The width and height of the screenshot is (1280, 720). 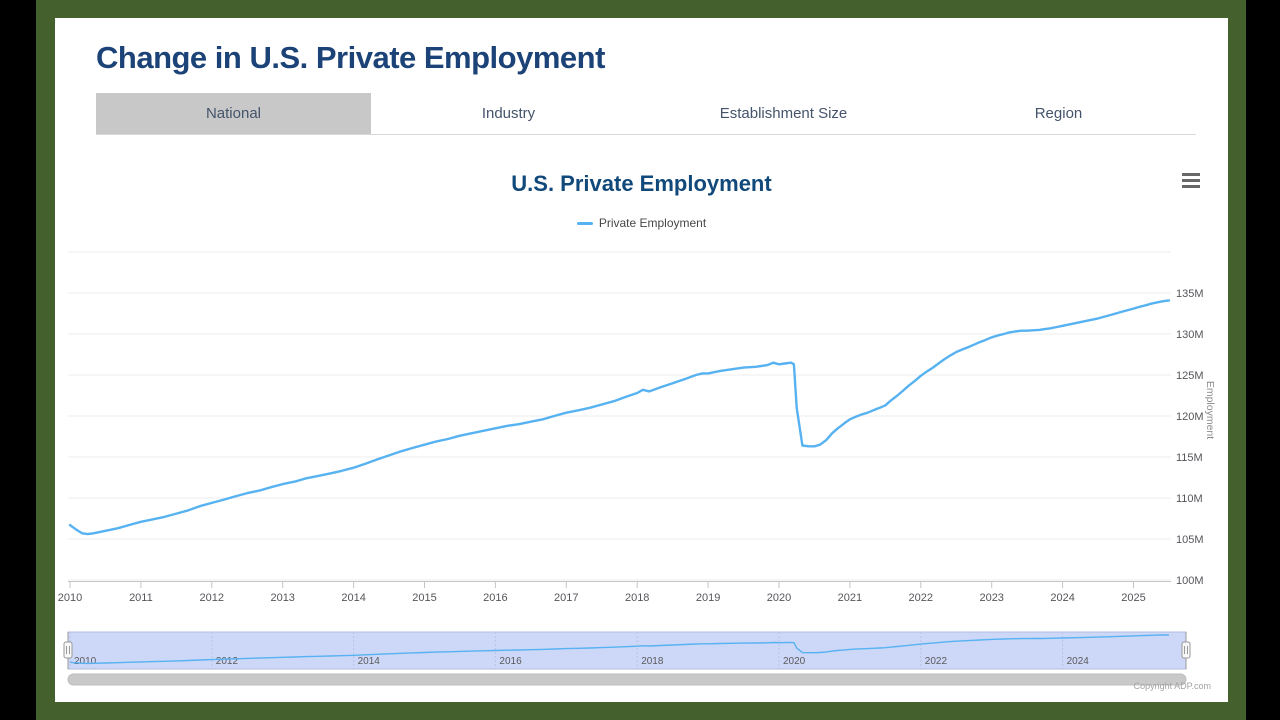 What do you see at coordinates (350, 57) in the screenshot?
I see `page-title: Change in U.S. Private Employment` at bounding box center [350, 57].